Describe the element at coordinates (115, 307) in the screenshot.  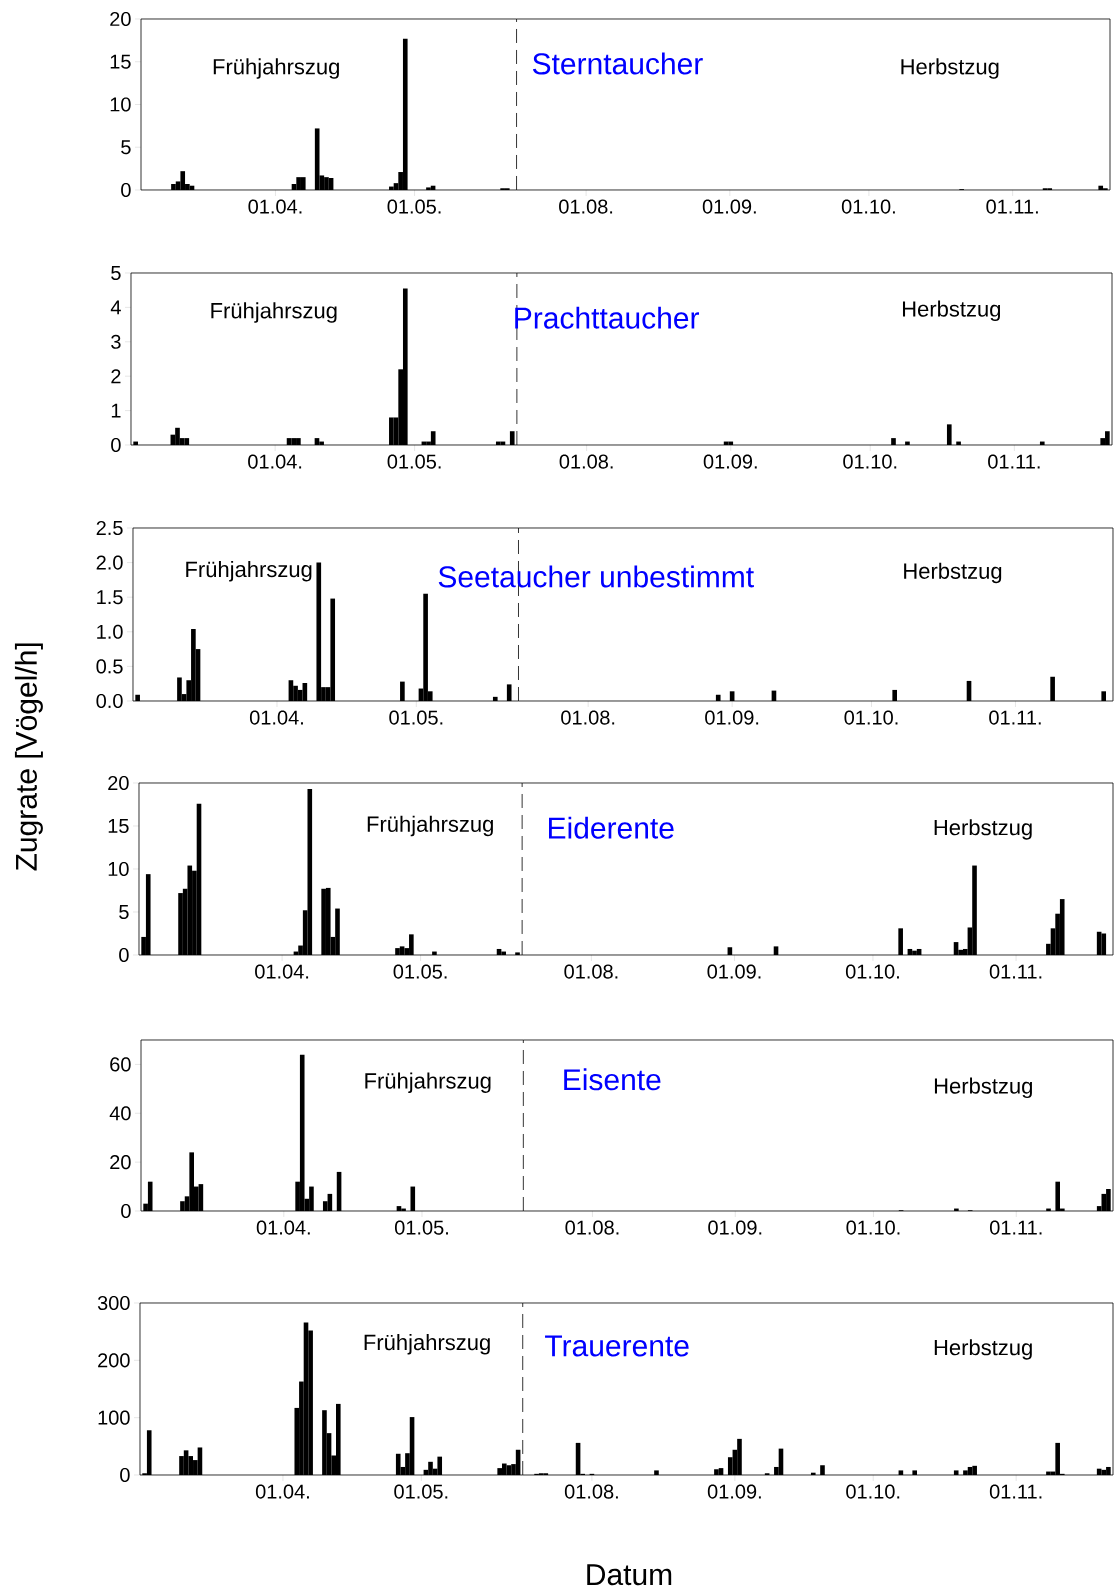
I see `y-tick-label: 4` at that location.